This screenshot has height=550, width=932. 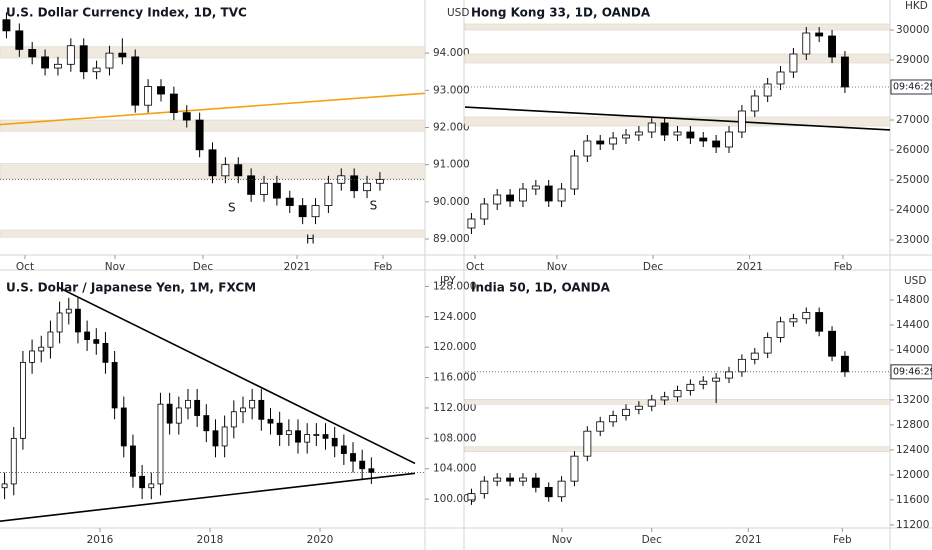 I want to click on y-tick-label: 89.000, so click(x=451, y=239).